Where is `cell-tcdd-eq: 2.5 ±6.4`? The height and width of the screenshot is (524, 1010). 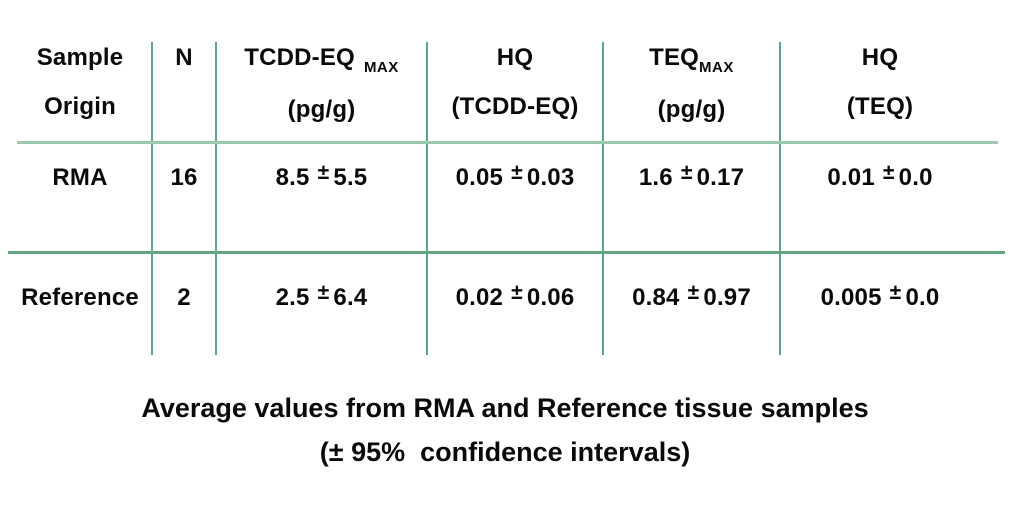
cell-tcdd-eq: 2.5 ±6.4 is located at coordinates (321, 298).